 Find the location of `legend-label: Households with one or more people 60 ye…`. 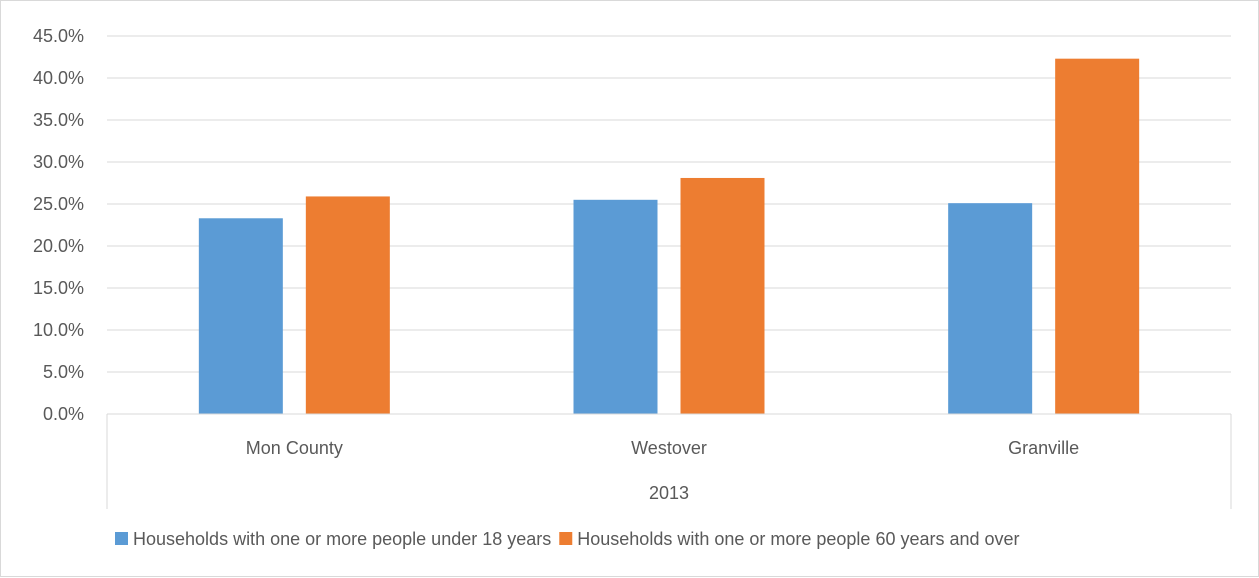

legend-label: Households with one or more people 60 ye… is located at coordinates (798, 539).